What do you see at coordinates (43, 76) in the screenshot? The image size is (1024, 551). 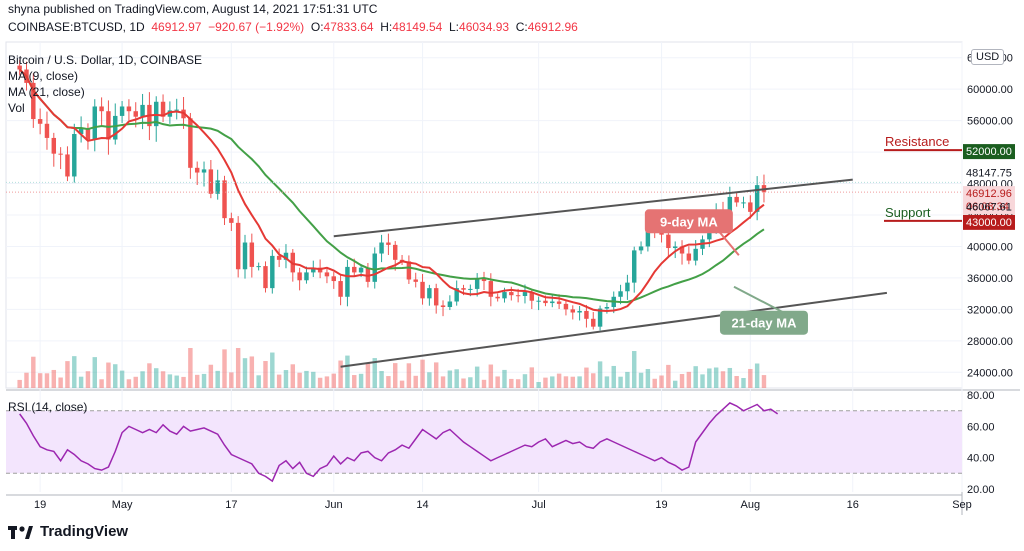 I see `legend-ma9: MA (9, close)` at bounding box center [43, 76].